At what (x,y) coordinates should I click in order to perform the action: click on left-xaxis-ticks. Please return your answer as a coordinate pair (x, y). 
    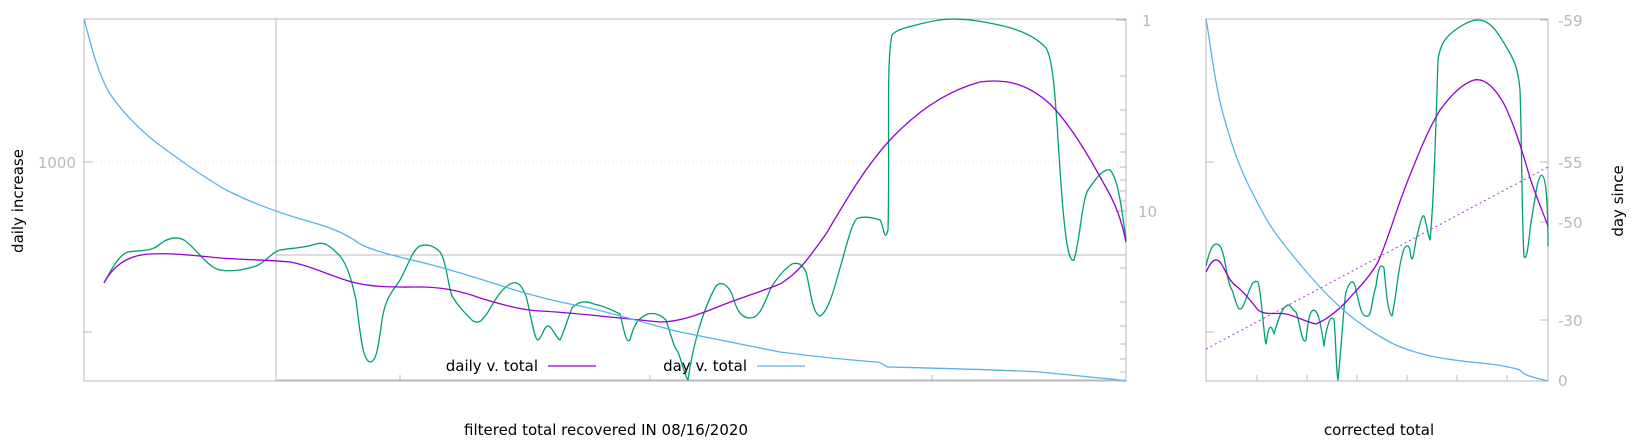
    Looking at the image, I should click on (666, 378).